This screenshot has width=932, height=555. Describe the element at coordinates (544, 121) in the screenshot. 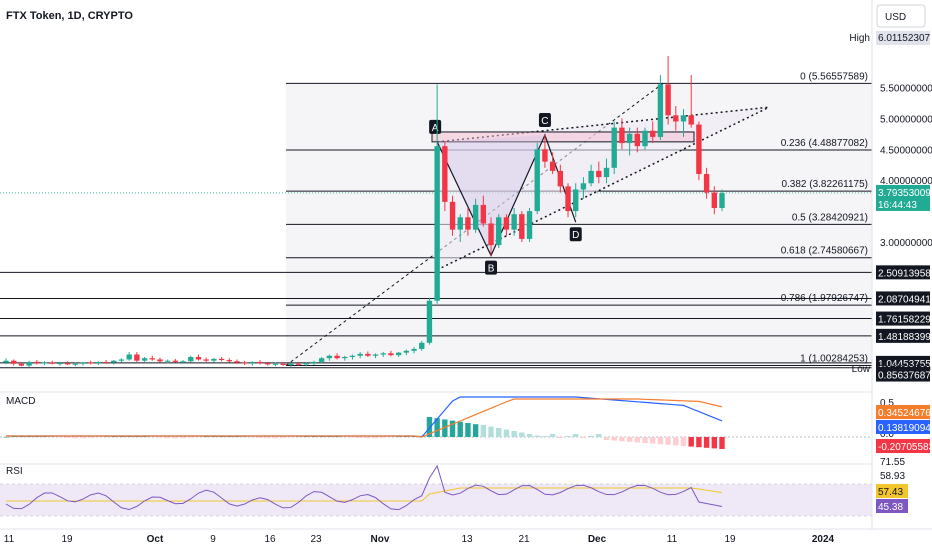

I see `pattern-point-label: C` at that location.